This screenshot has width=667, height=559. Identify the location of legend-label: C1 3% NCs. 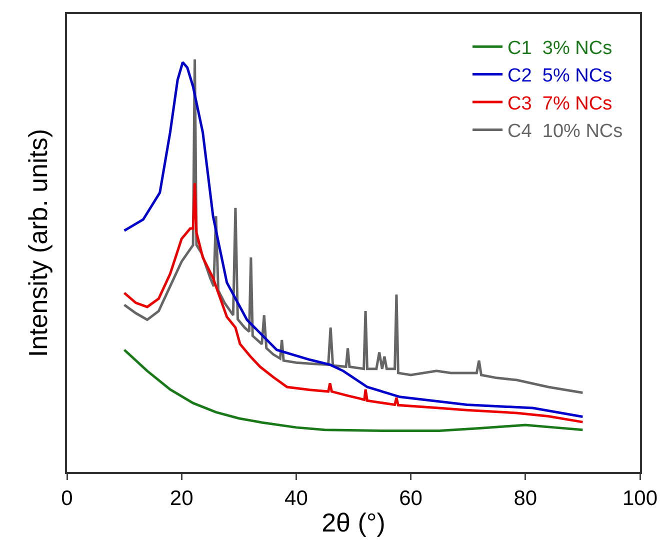
(560, 48).